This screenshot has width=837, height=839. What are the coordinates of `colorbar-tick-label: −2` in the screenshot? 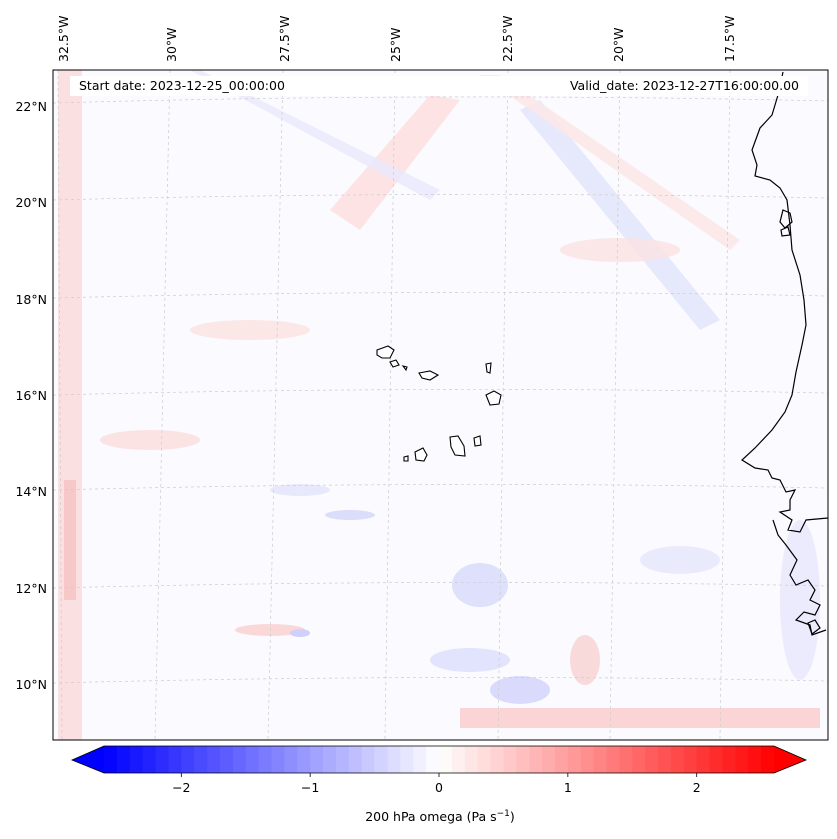 It's located at (181, 787).